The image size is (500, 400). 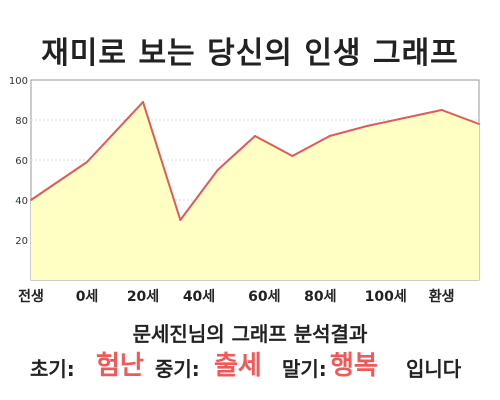 I want to click on y-tick-label: 40, so click(x=21, y=201).